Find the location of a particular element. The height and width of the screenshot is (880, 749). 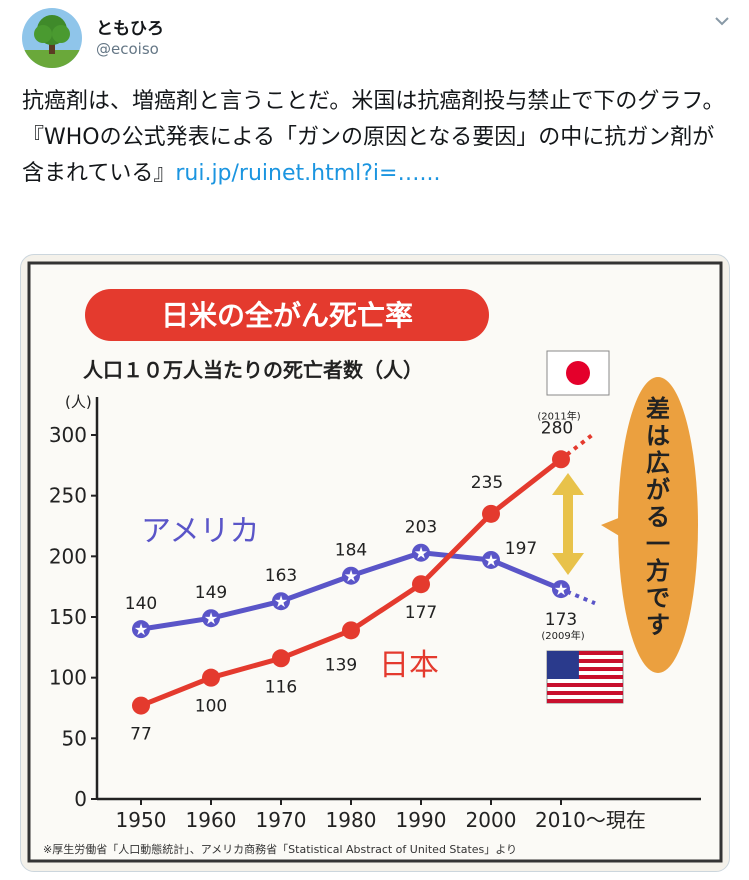

data-label: 173 is located at coordinates (561, 620).